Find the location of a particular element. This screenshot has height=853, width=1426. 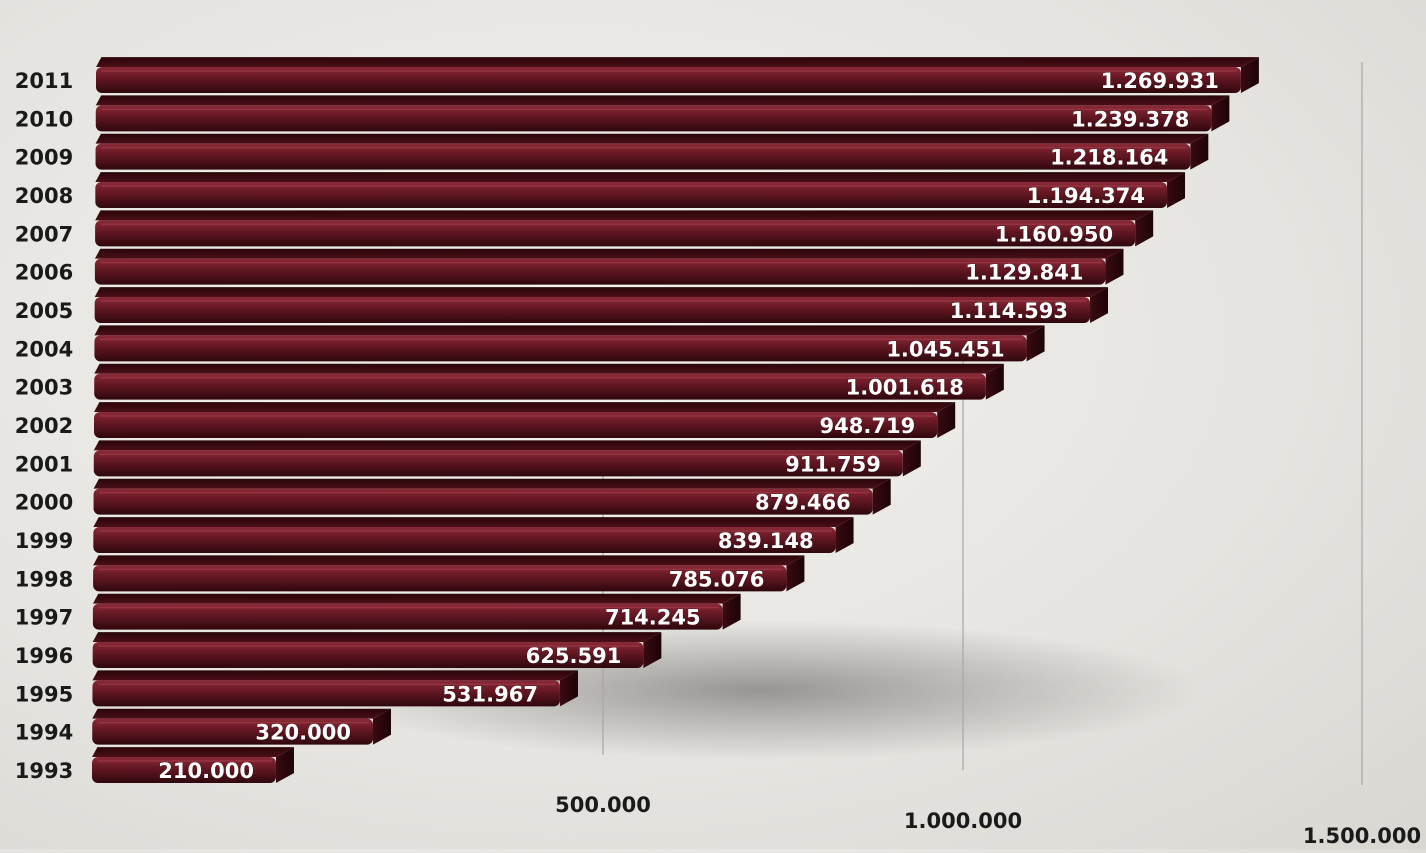

y-tick-label-2009: 2009 is located at coordinates (44, 158).